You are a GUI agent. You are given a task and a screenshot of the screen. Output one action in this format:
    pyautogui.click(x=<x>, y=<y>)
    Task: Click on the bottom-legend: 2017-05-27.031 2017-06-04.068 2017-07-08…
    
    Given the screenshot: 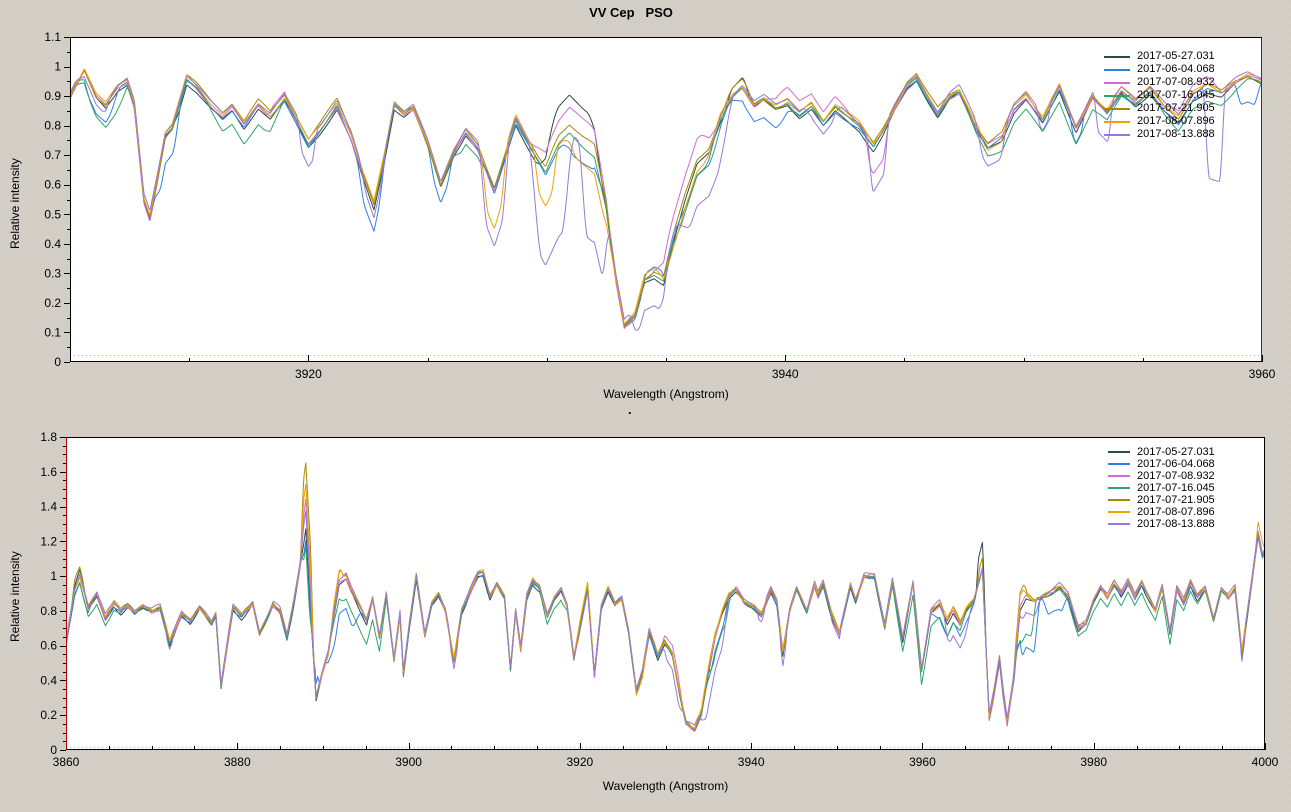 What is the action you would take?
    pyautogui.click(x=1161, y=488)
    